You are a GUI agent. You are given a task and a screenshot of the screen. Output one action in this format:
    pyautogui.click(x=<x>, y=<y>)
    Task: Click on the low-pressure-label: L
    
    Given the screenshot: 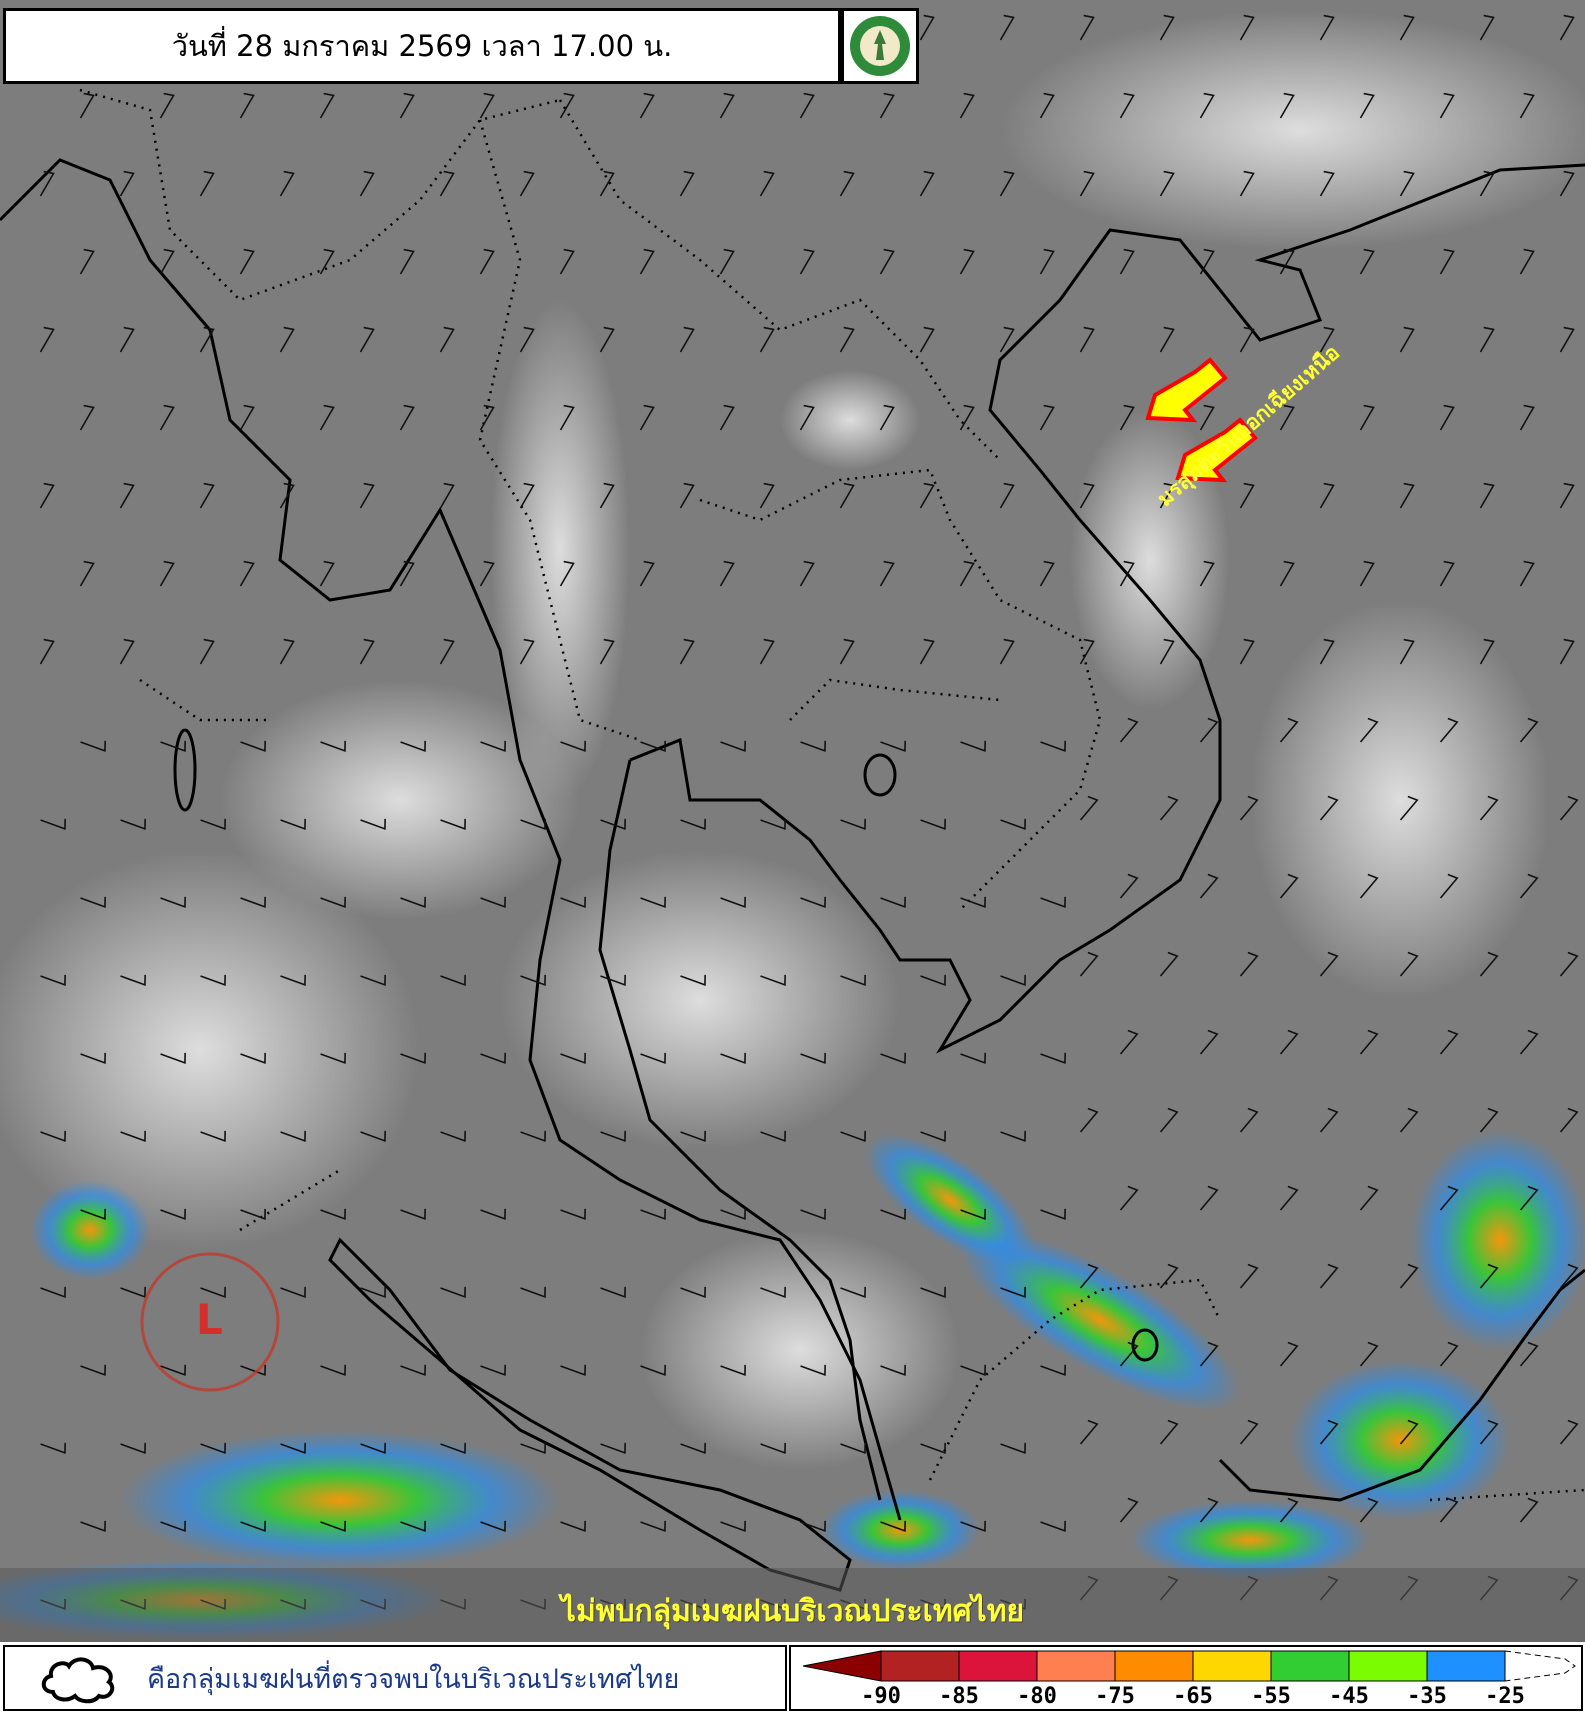 What is the action you would take?
    pyautogui.click(x=209, y=1319)
    